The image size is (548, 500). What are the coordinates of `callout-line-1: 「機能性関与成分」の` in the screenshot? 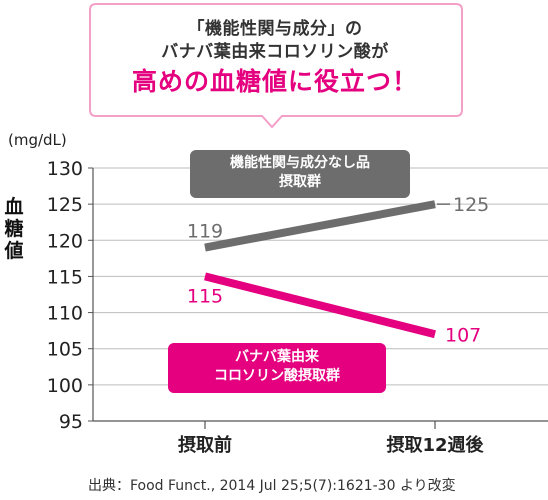 It's located at (275, 29).